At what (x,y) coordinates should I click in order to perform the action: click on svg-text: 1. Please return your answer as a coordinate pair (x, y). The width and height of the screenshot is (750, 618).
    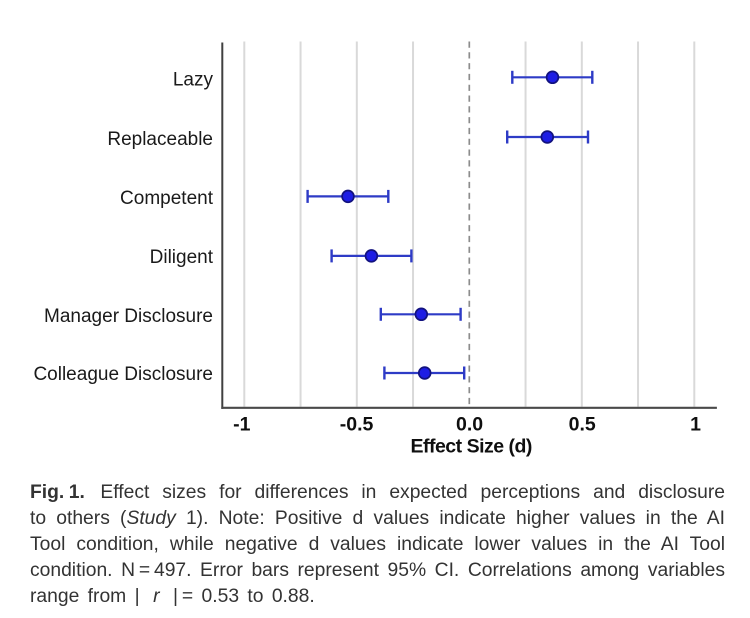
    Looking at the image, I should click on (695, 425).